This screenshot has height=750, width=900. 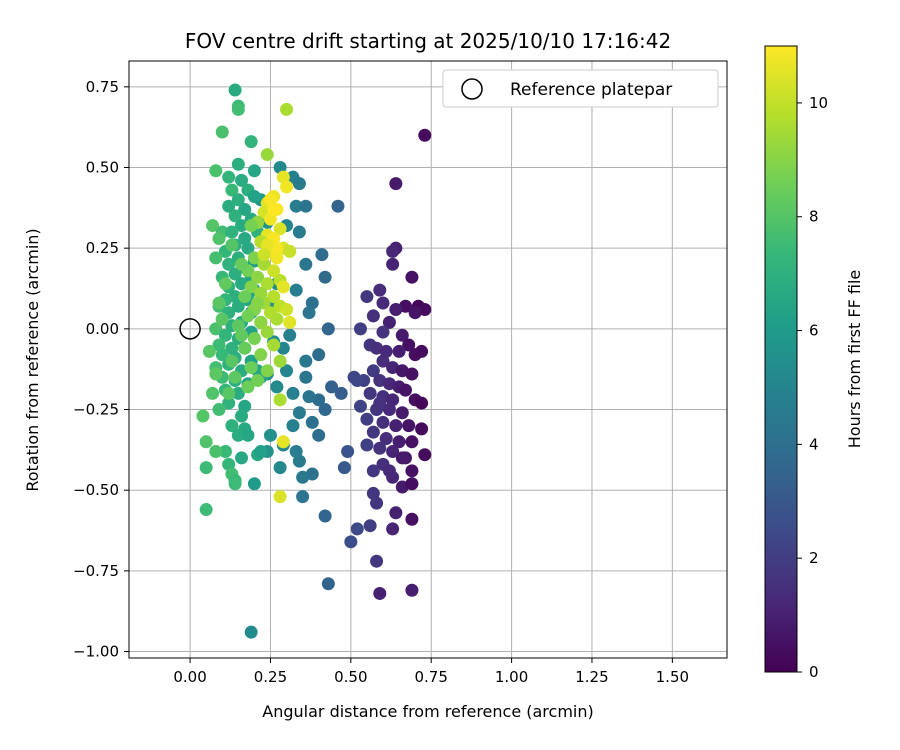 I want to click on colorbar-ticks: 0 2 4 6 8 10, so click(x=812, y=387).